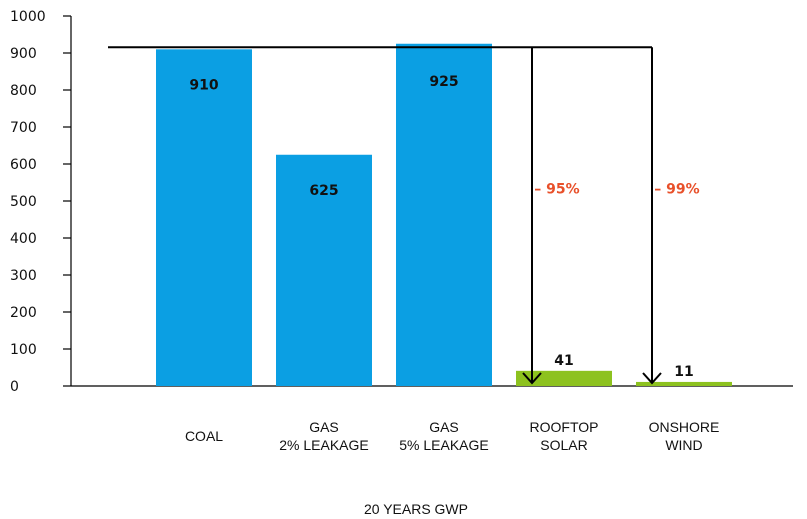 The width and height of the screenshot is (807, 519). I want to click on data-label: 625, so click(323, 191).